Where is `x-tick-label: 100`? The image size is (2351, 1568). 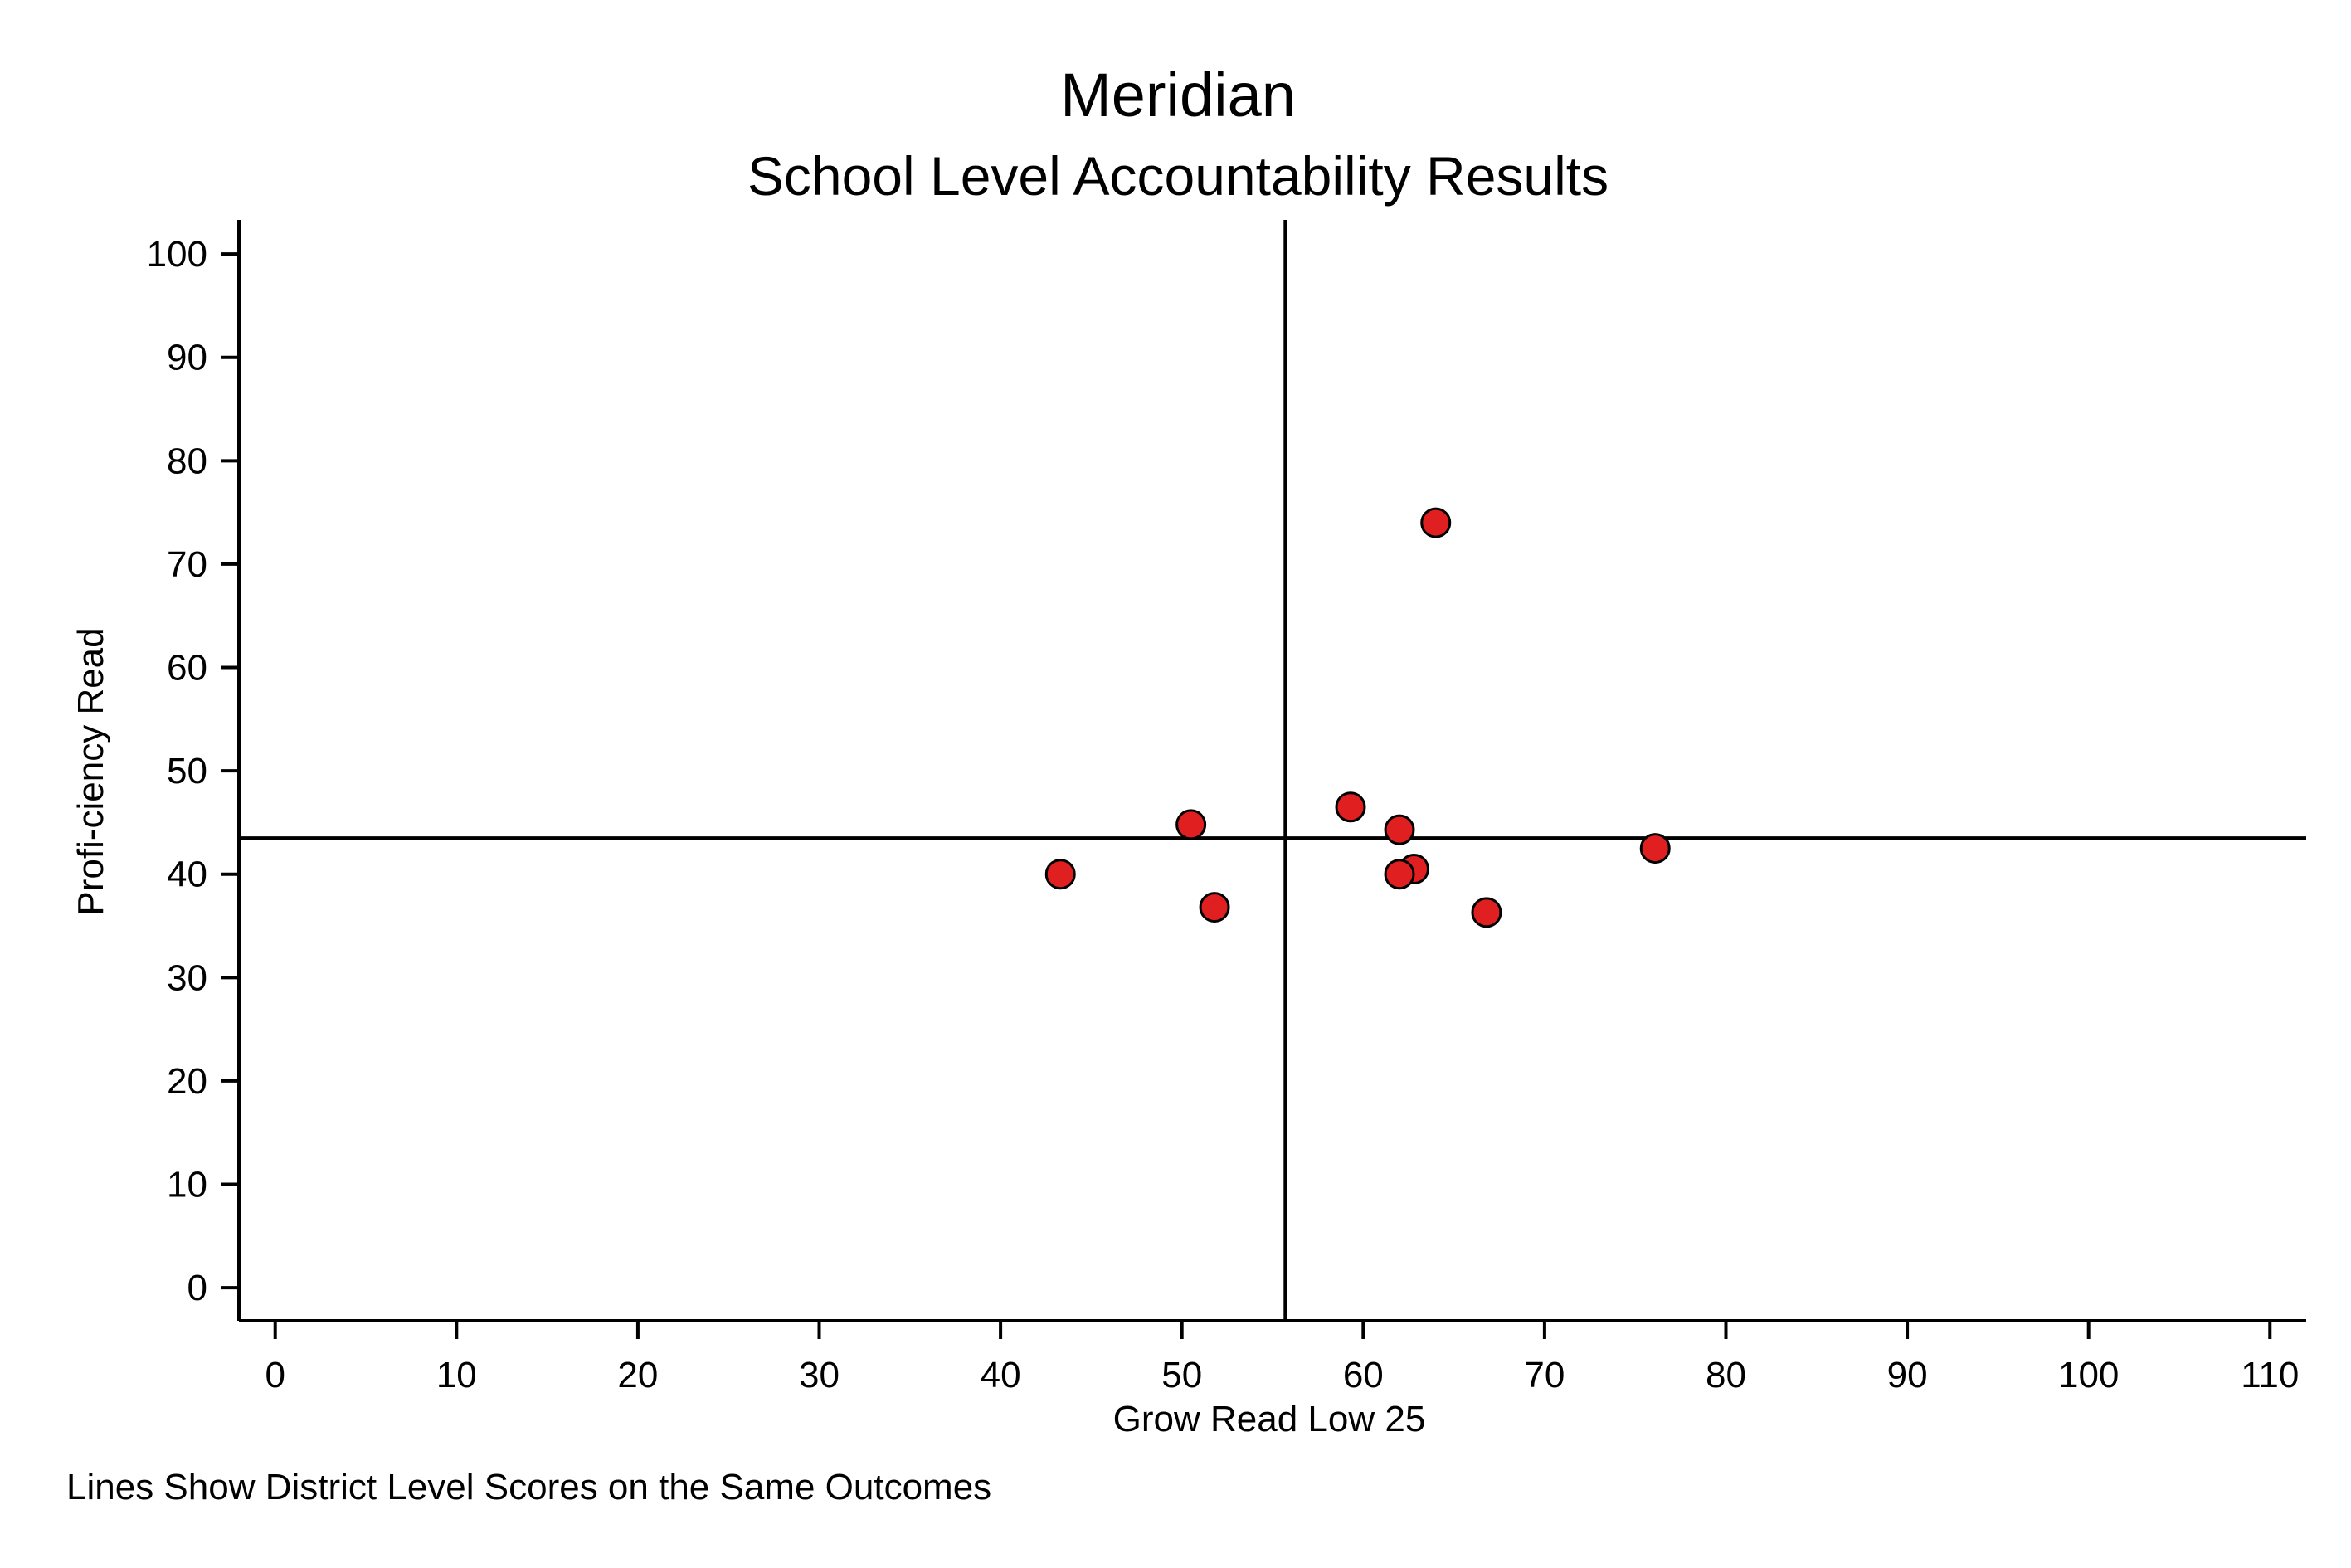 x-tick-label: 100 is located at coordinates (2088, 1375).